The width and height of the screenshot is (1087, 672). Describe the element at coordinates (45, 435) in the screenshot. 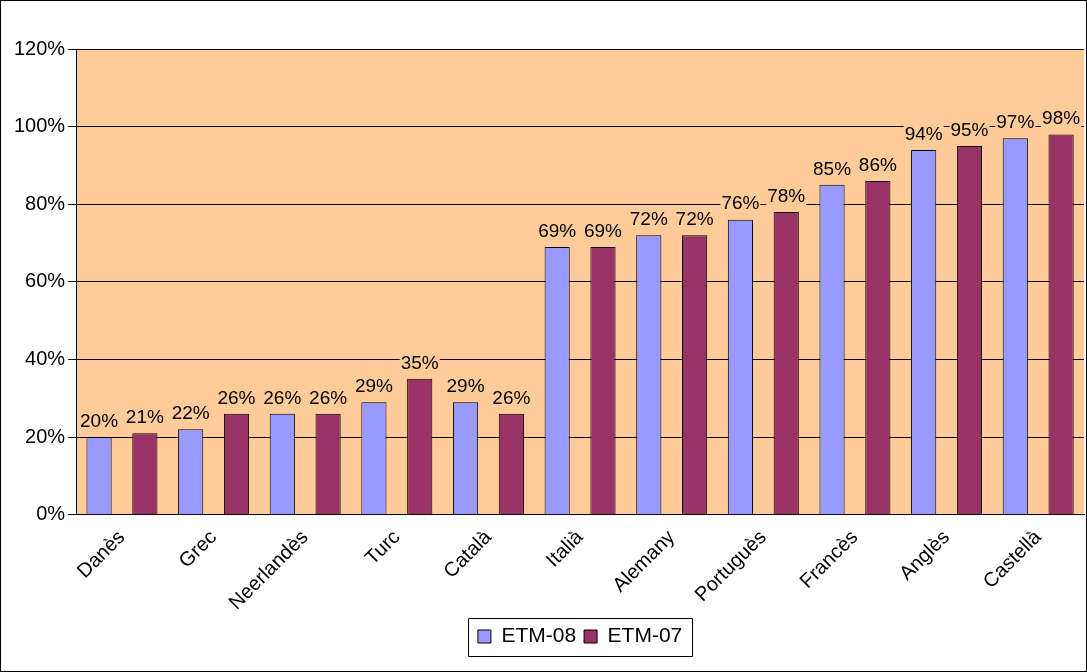

I see `y-tick-label: 20%` at that location.